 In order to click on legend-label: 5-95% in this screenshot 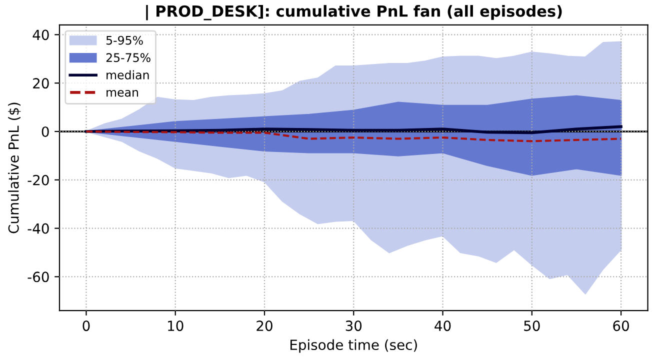, I will do `click(124, 40)`.